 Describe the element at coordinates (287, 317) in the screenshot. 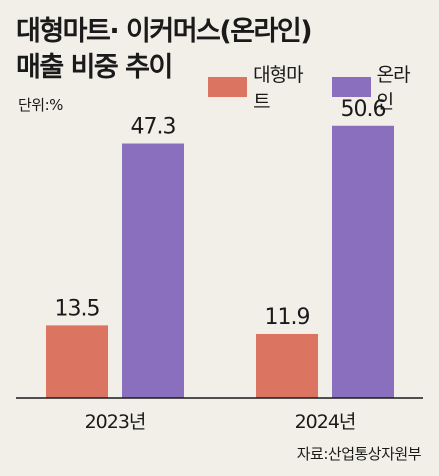

I see `value-label-1-0: 11.9` at that location.